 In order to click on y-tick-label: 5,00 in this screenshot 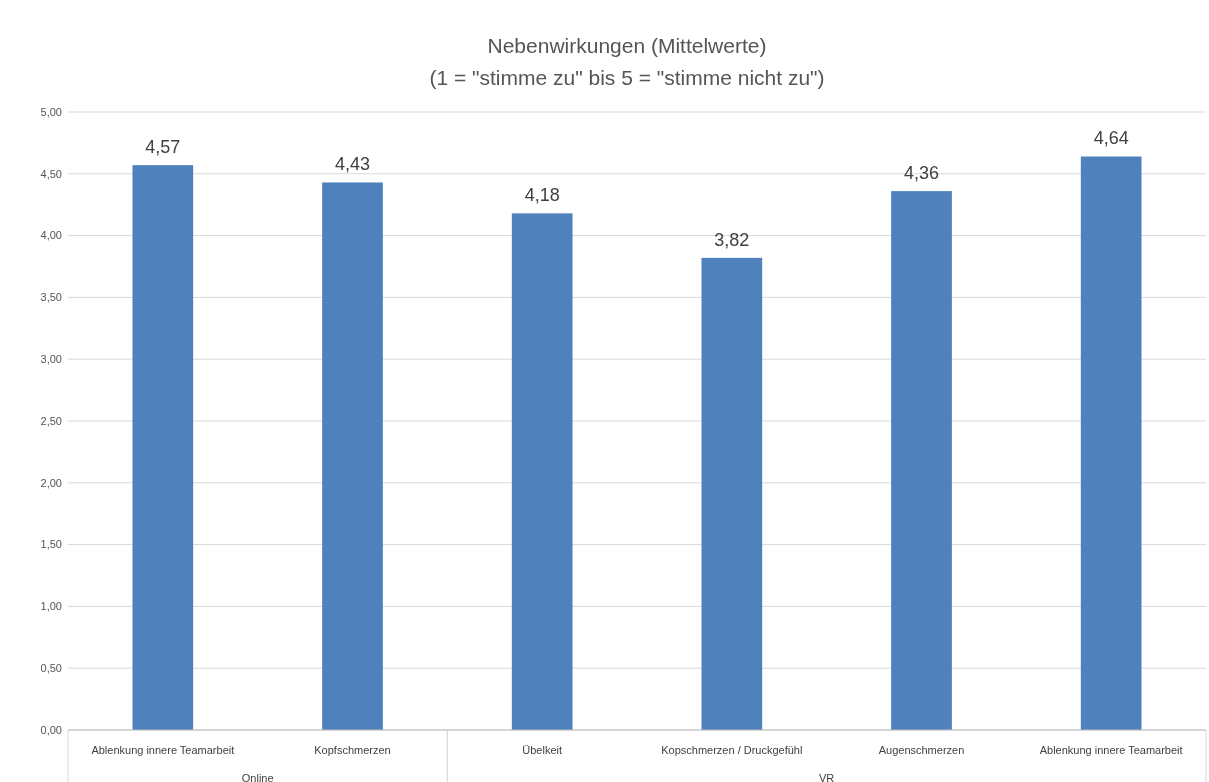, I will do `click(51, 111)`.